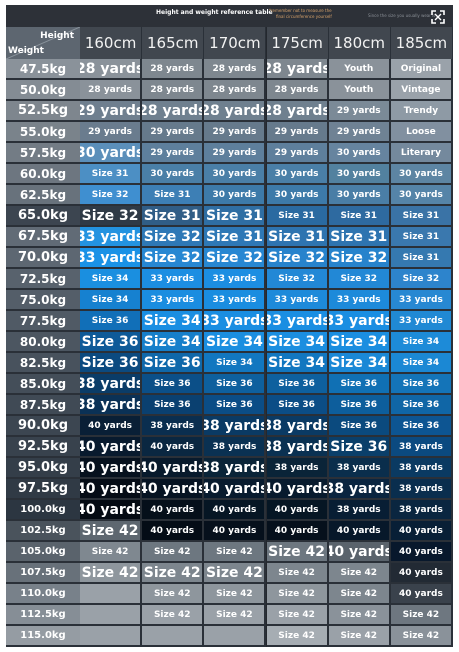 The width and height of the screenshot is (459, 652). What do you see at coordinates (421, 69) in the screenshot?
I see `size-cell: Original` at bounding box center [421, 69].